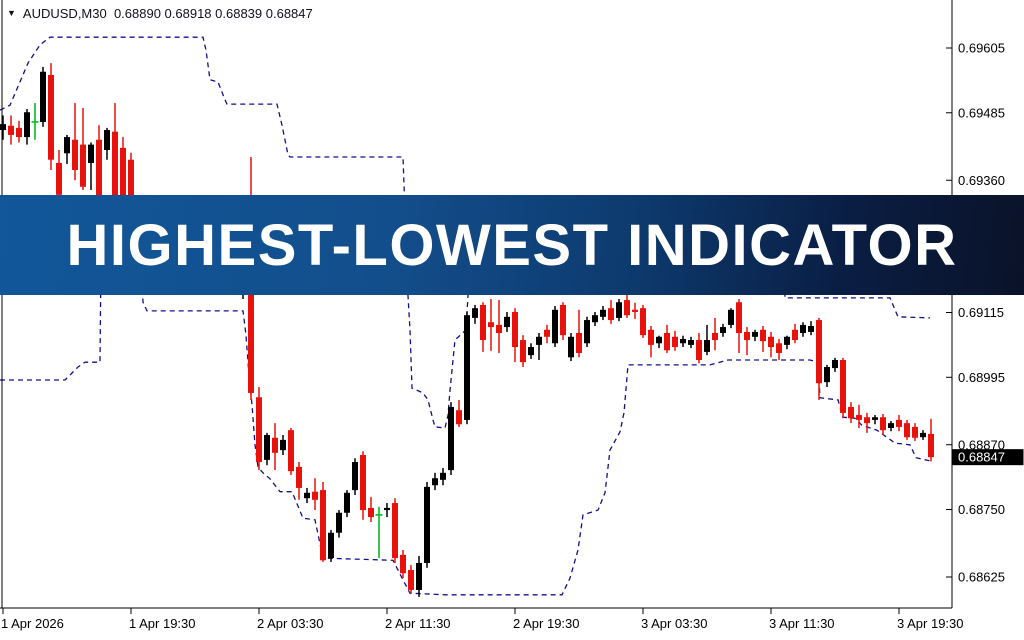 The image size is (1024, 640). I want to click on time-tick-label: 3 Apr 03:30, so click(674, 623).